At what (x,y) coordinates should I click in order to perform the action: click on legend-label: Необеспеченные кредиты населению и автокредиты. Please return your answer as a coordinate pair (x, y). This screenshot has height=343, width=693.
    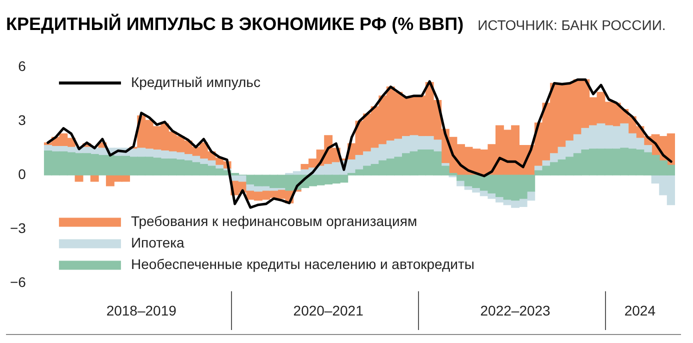
    Looking at the image, I should click on (302, 264).